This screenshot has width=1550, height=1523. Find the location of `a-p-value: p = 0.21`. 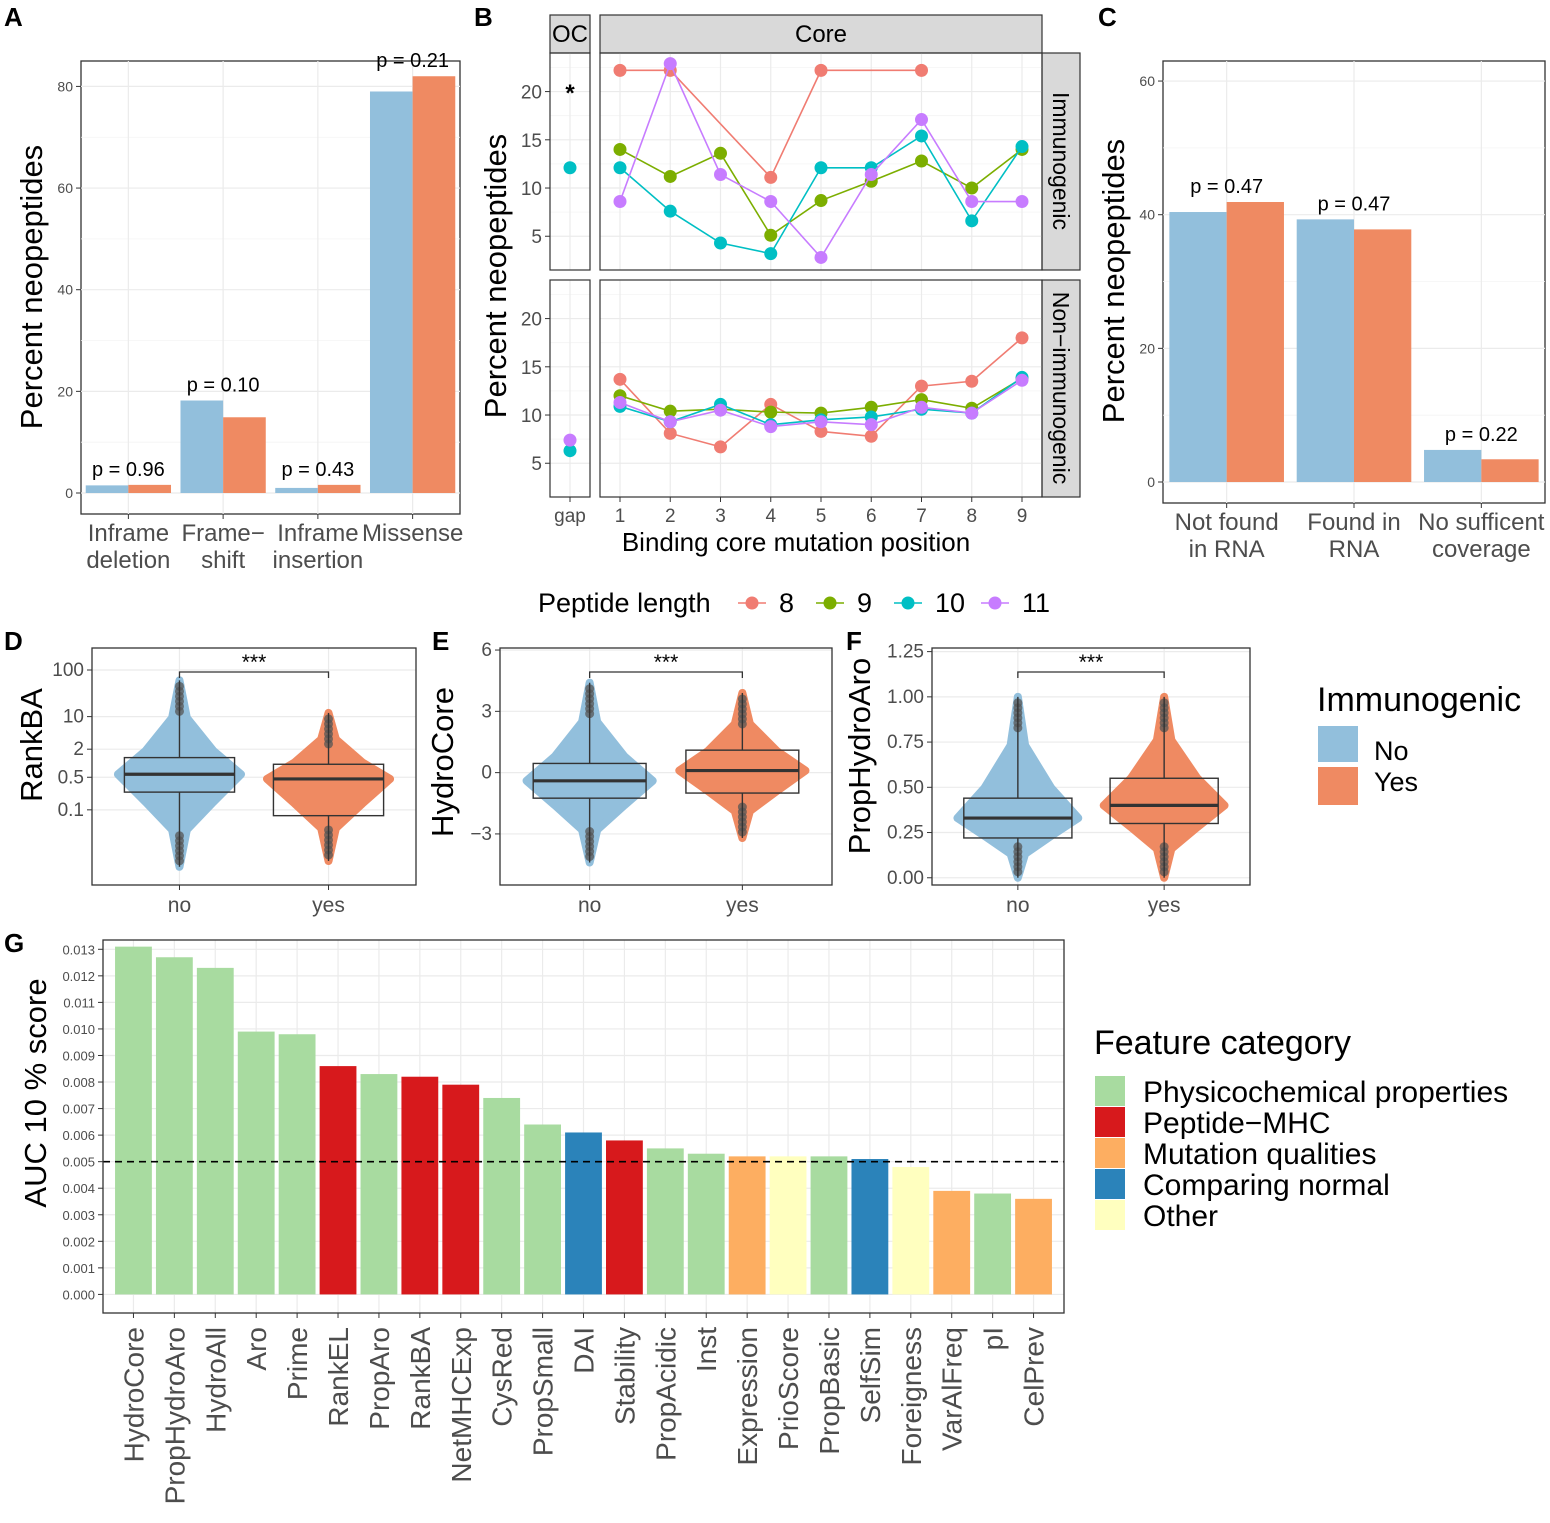

a-p-value: p = 0.21 is located at coordinates (412, 61).